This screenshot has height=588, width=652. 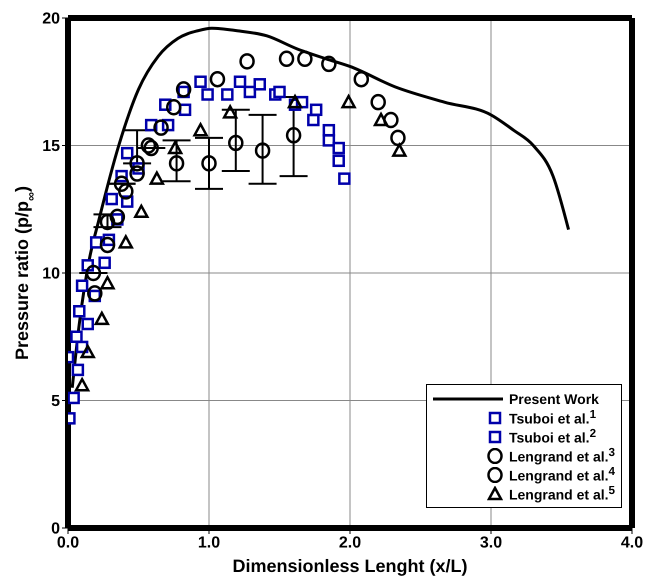 What do you see at coordinates (350, 543) in the screenshot?
I see `x-tick-label: 2.0` at bounding box center [350, 543].